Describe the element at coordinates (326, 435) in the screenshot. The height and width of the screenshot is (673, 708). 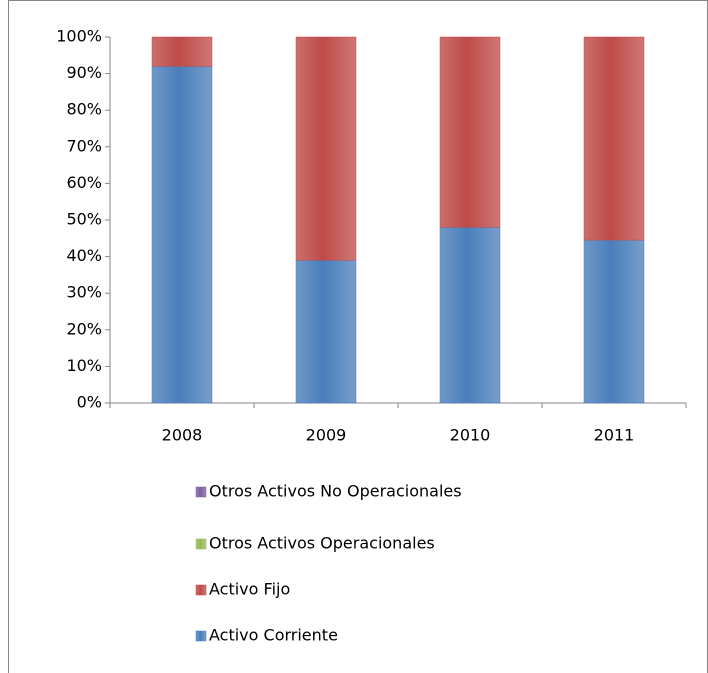
I see `x-tick-label: 2009` at that location.